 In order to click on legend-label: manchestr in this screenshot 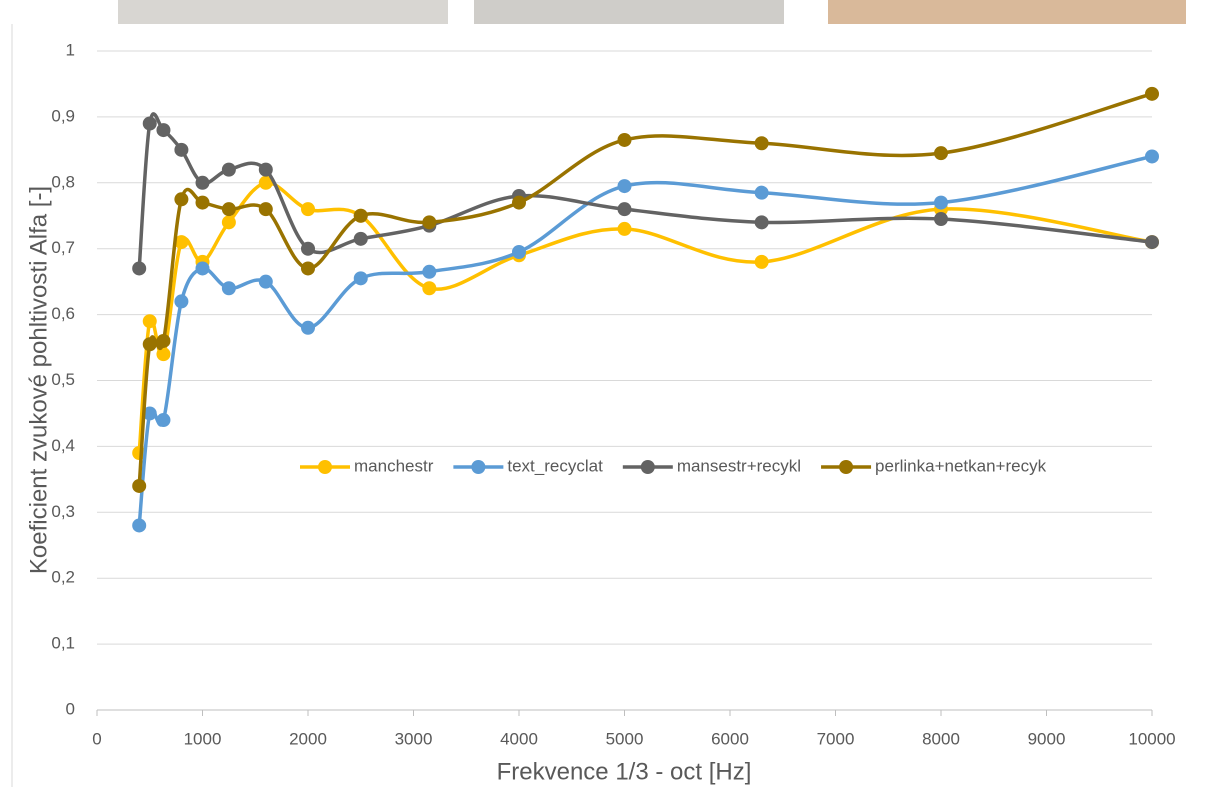, I will do `click(394, 465)`.